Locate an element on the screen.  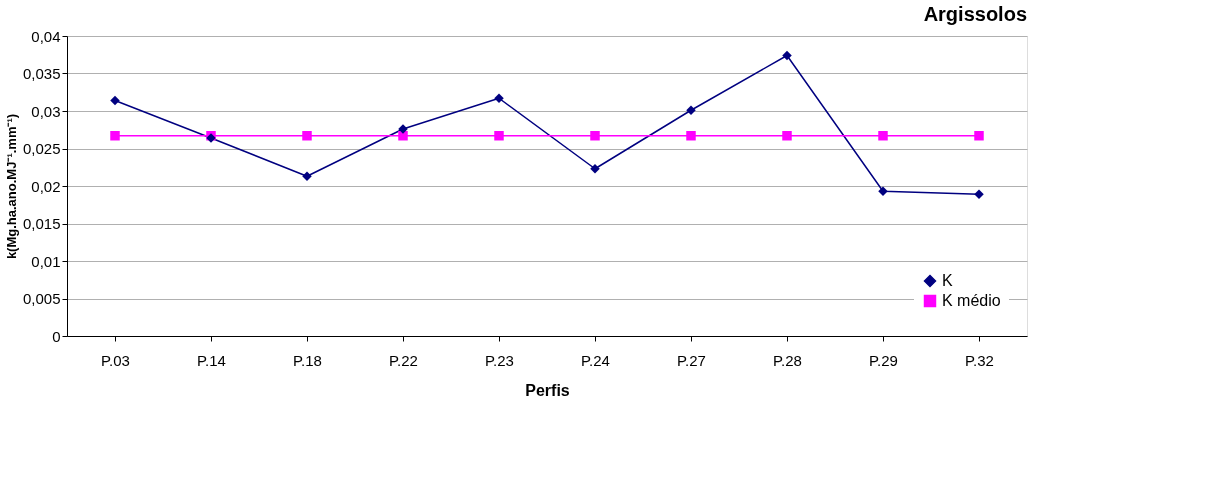
y-tick-label: 0,03 is located at coordinates (46, 111).